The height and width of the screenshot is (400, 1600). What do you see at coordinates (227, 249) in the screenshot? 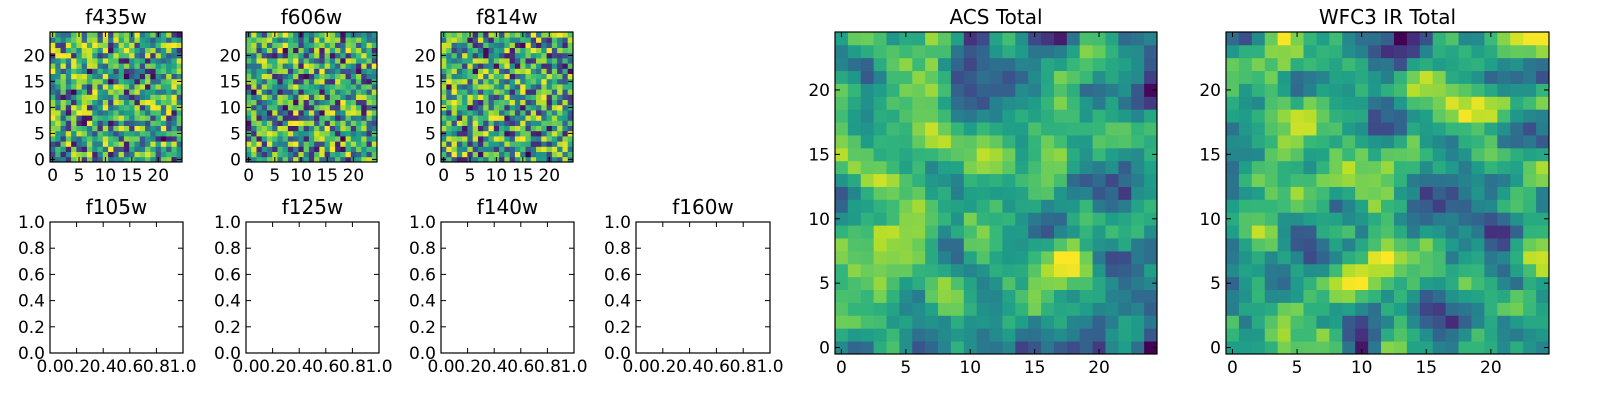
I see `y-tick-label: 0.8` at bounding box center [227, 249].